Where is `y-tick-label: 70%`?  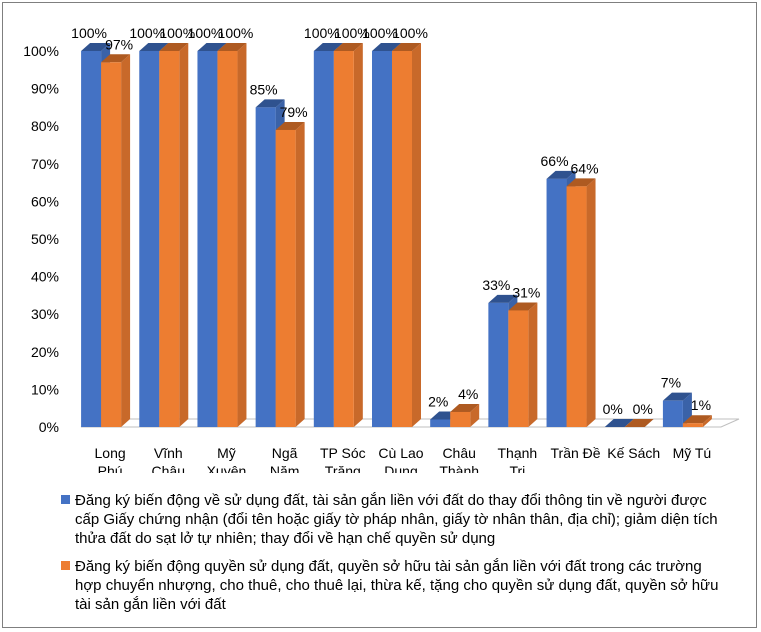
y-tick-label: 70% is located at coordinates (45, 164).